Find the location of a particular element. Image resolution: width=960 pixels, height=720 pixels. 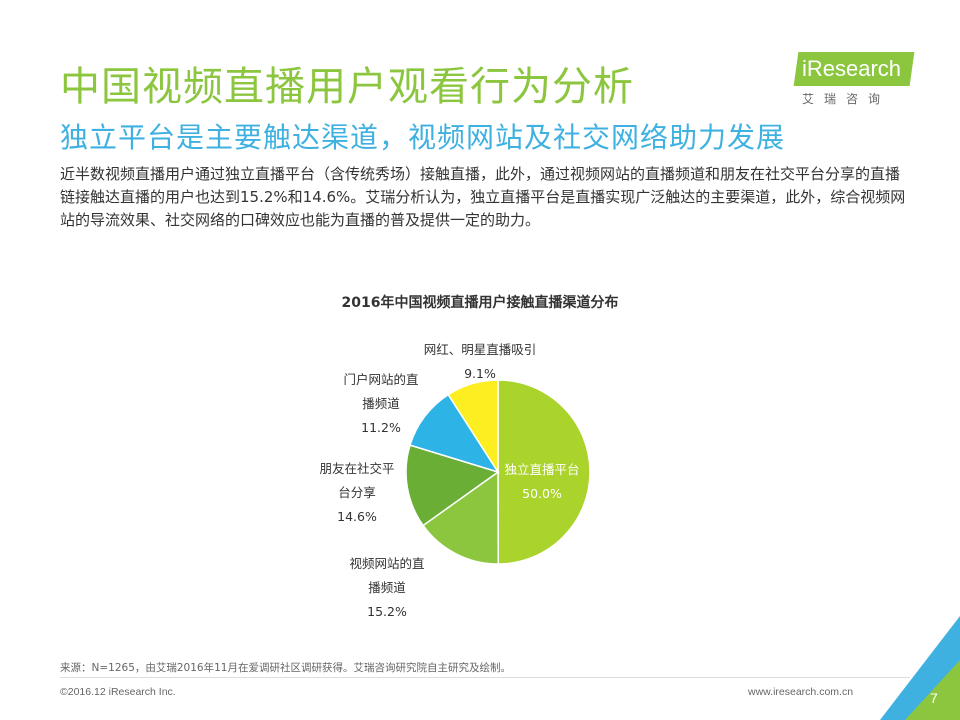

slice-label-influencer: 网红、明星直播吸引 9.1% is located at coordinates (480, 361).